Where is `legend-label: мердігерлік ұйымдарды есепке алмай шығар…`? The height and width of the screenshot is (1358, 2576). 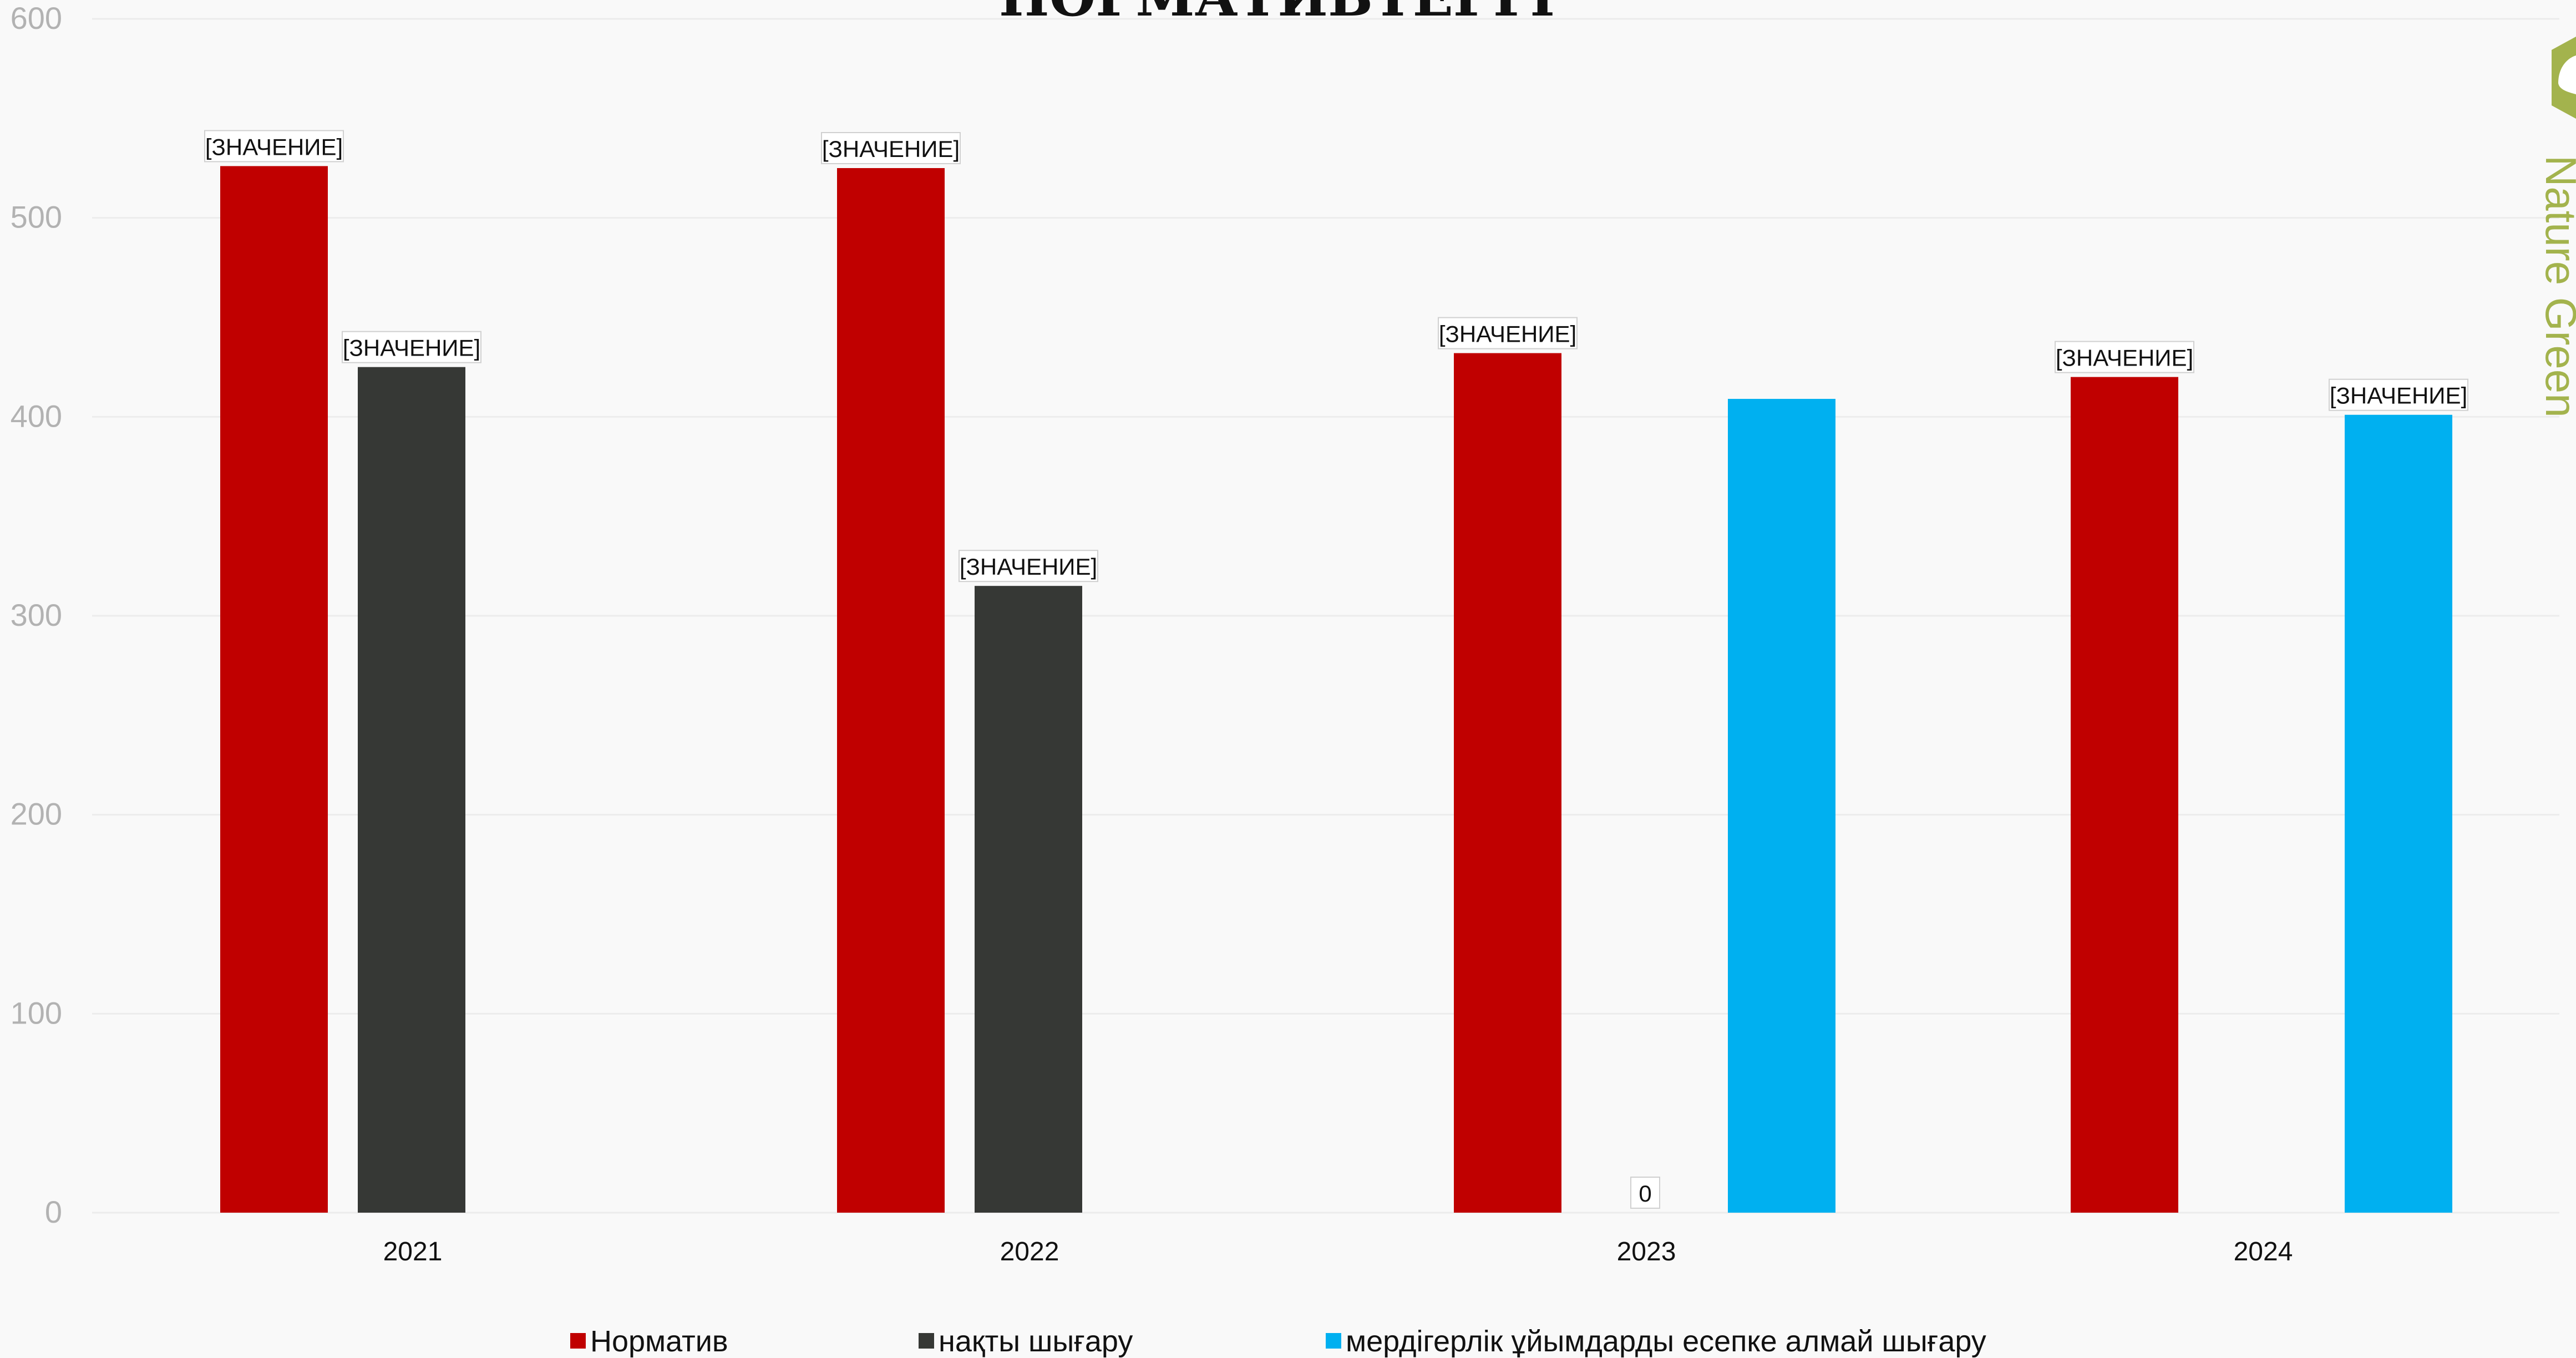
legend-label: мердігерлік ұйымдарды есепке алмай шығар… is located at coordinates (1666, 1342).